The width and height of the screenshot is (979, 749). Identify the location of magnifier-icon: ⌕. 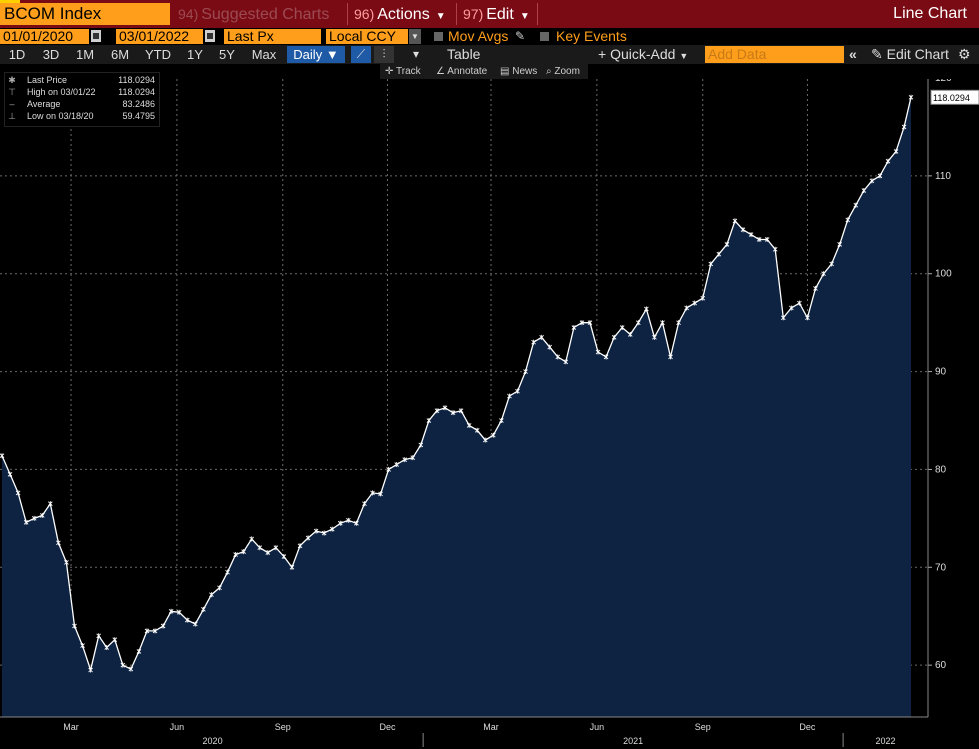
(549, 71).